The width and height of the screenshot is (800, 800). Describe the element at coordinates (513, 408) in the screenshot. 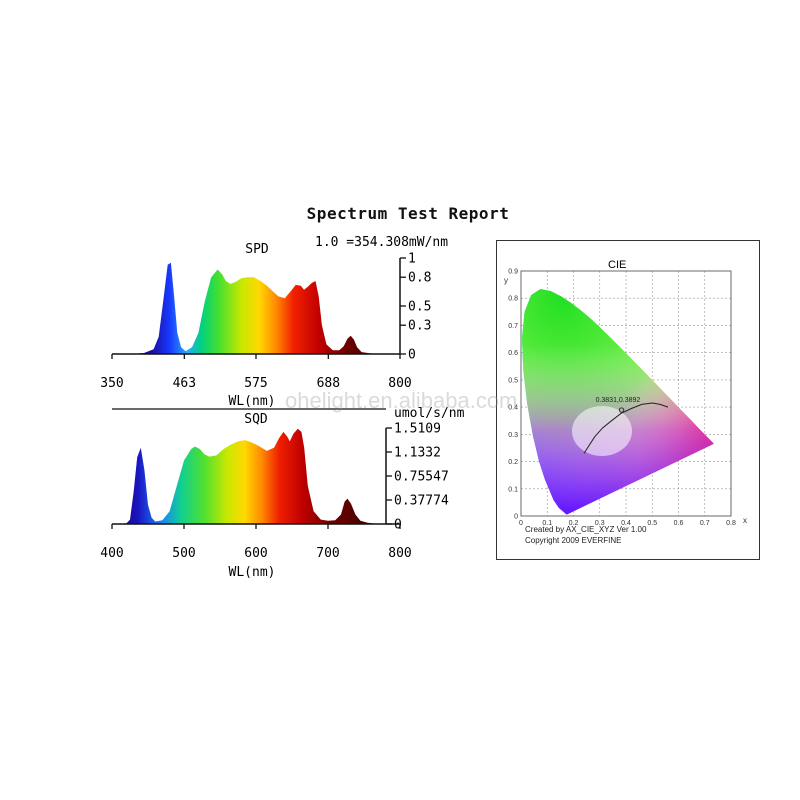

I see `cie-y-tick-label: 0.4` at that location.